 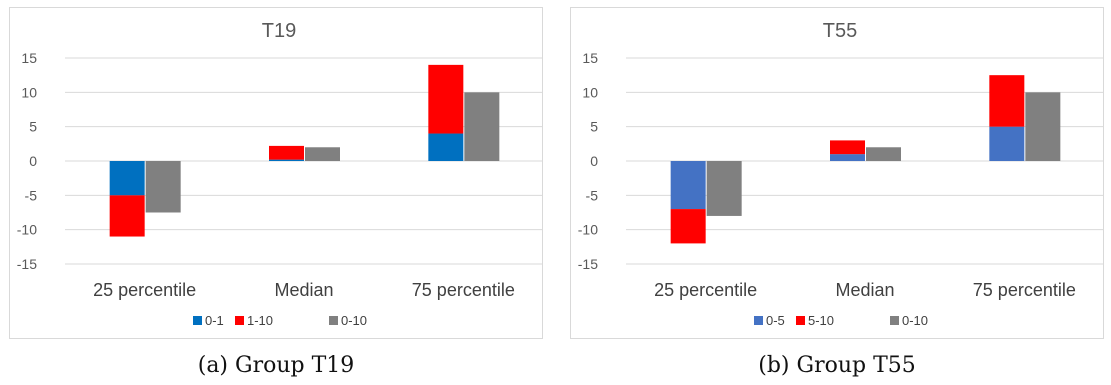 What do you see at coordinates (279, 31) in the screenshot?
I see `chart-title: T19` at bounding box center [279, 31].